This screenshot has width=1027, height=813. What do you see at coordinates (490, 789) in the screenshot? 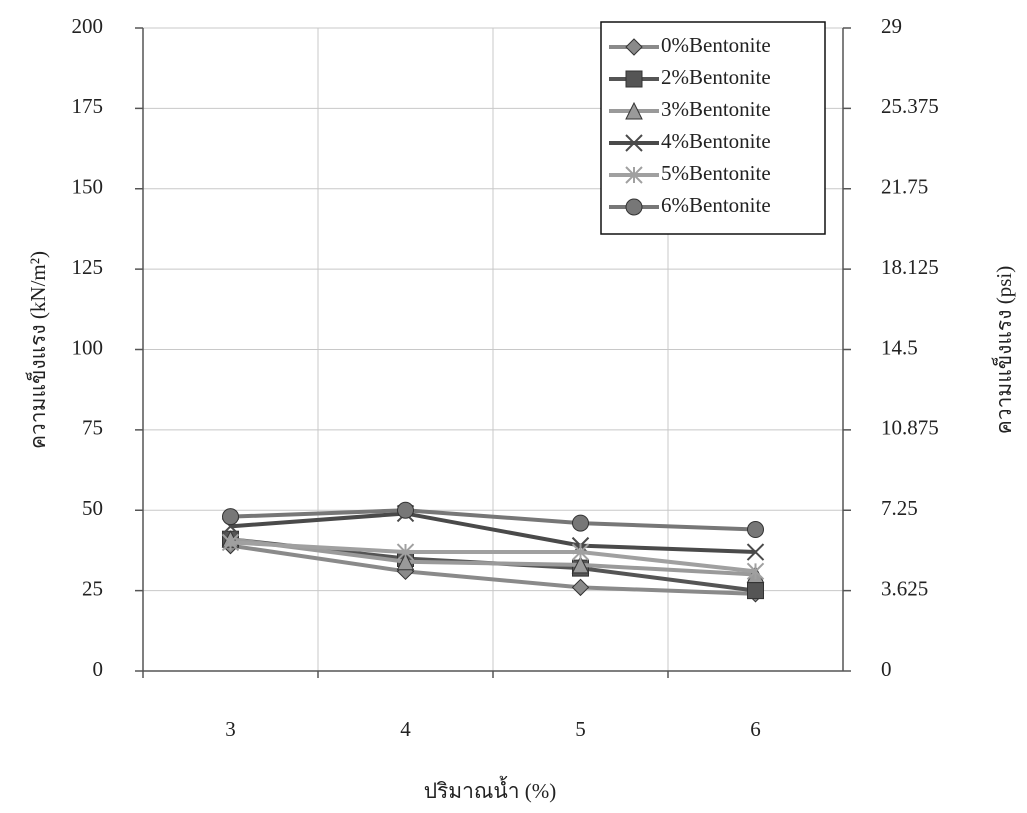
I see `x-axis-label: ปริมาณน้ำ (%)` at bounding box center [490, 789].